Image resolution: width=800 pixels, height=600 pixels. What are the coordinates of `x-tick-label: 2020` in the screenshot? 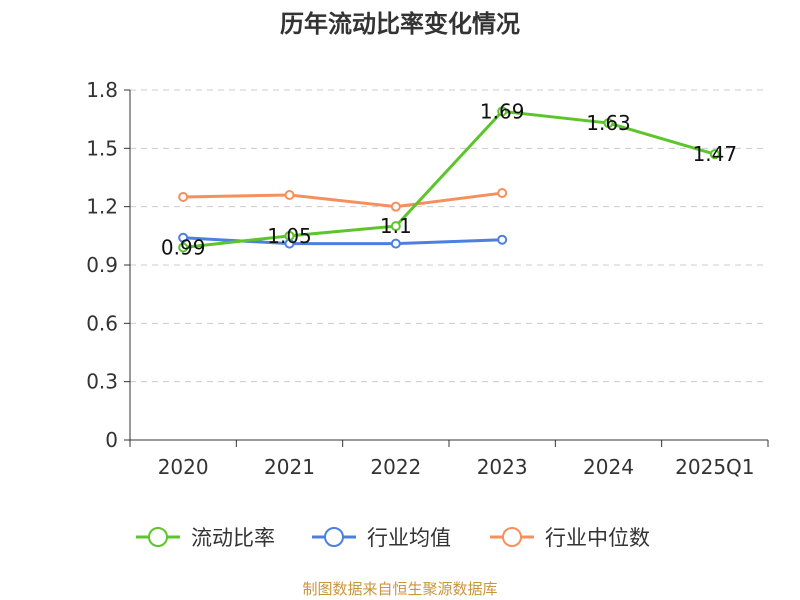 It's located at (183, 467).